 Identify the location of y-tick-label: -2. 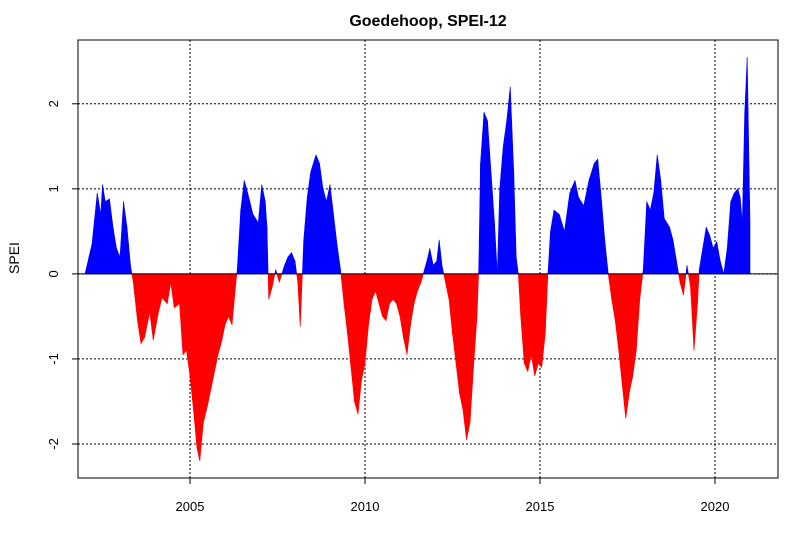
(53, 444).